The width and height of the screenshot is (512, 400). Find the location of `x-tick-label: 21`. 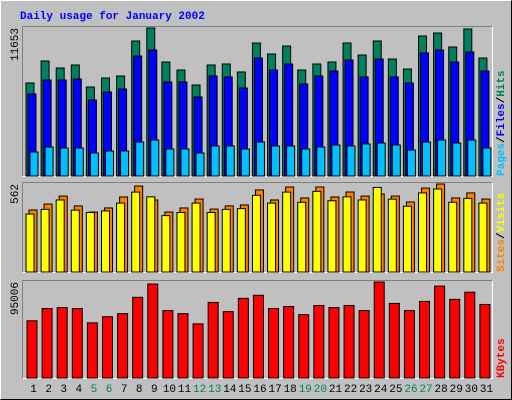

x-tick-label: 21 is located at coordinates (336, 390).